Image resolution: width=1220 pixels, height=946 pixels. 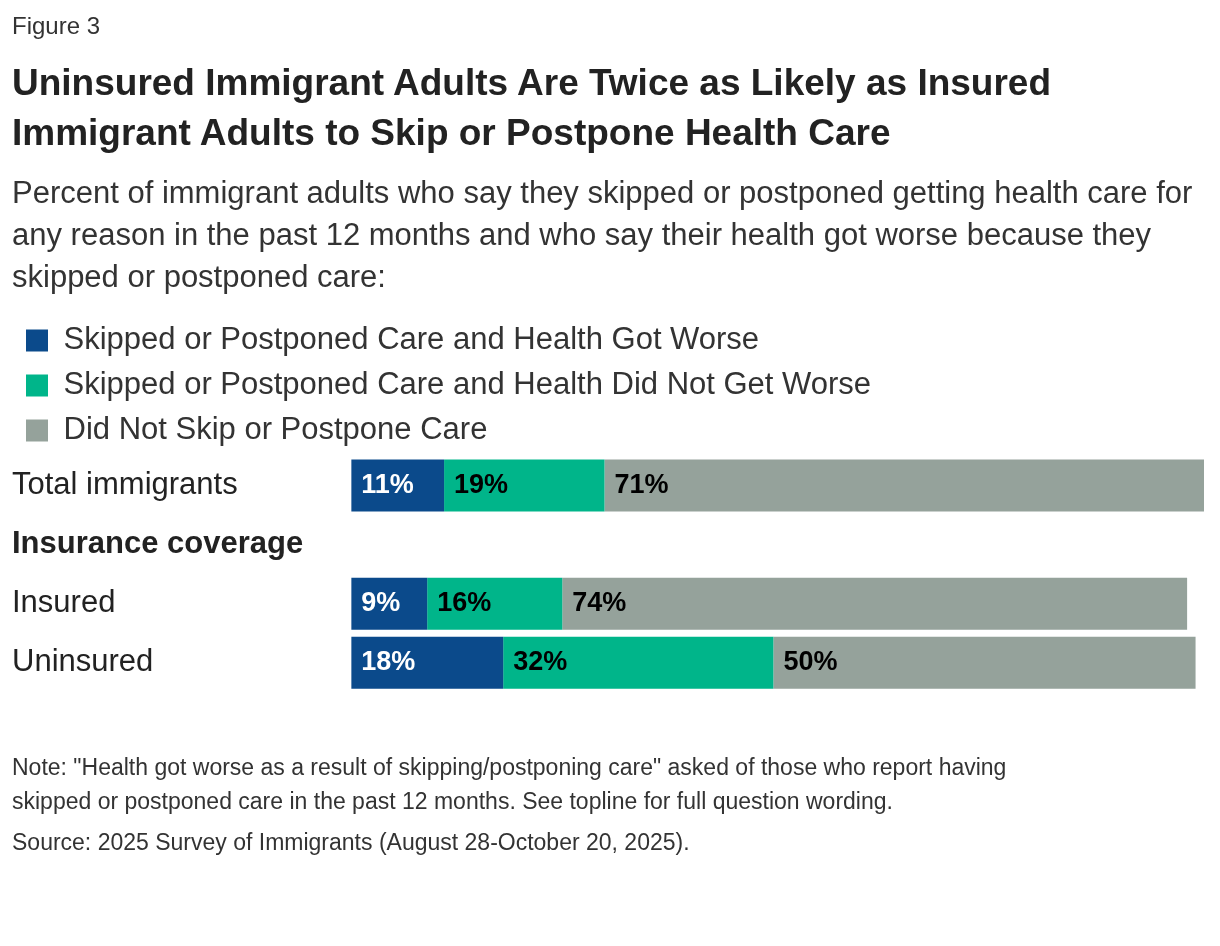 I want to click on data-label: 74%, so click(x=599, y=602).